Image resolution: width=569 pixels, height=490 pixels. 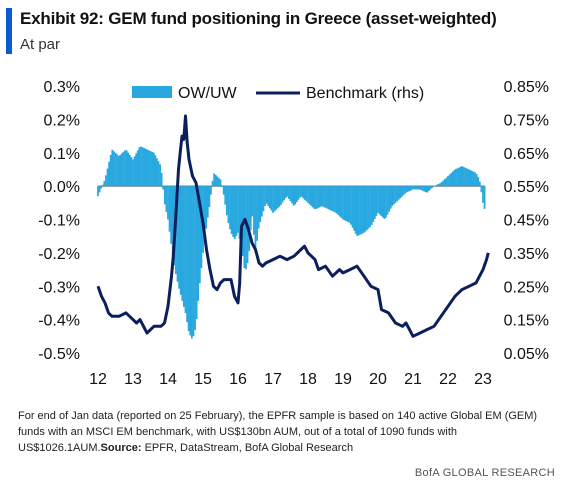 What do you see at coordinates (365, 93) in the screenshot?
I see `legend-label-benchmark: Benchmark (rhs)` at bounding box center [365, 93].